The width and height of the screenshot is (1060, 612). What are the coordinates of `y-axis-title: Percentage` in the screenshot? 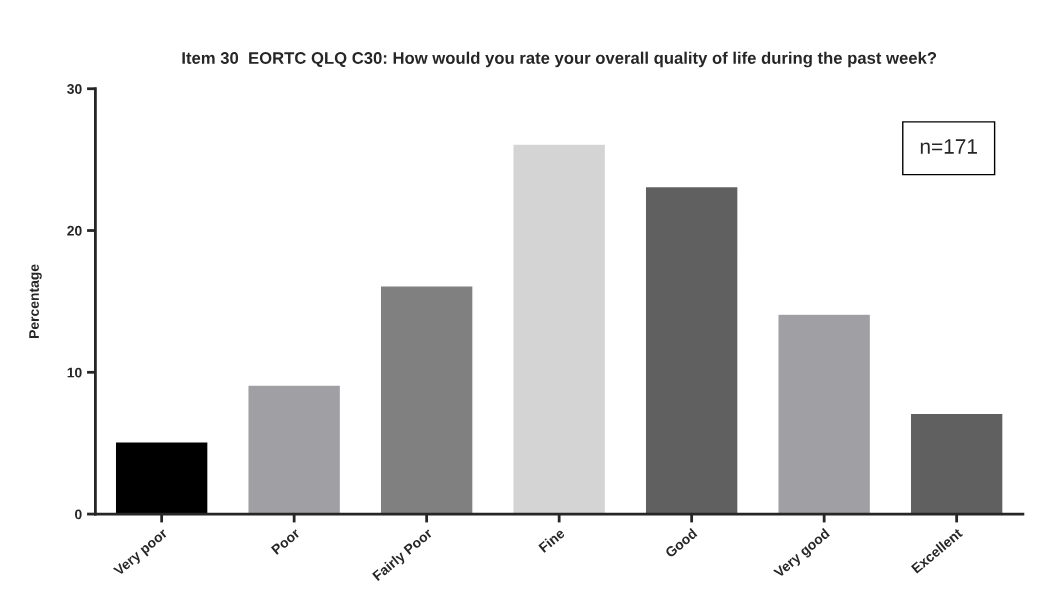 It's located at (35, 301).